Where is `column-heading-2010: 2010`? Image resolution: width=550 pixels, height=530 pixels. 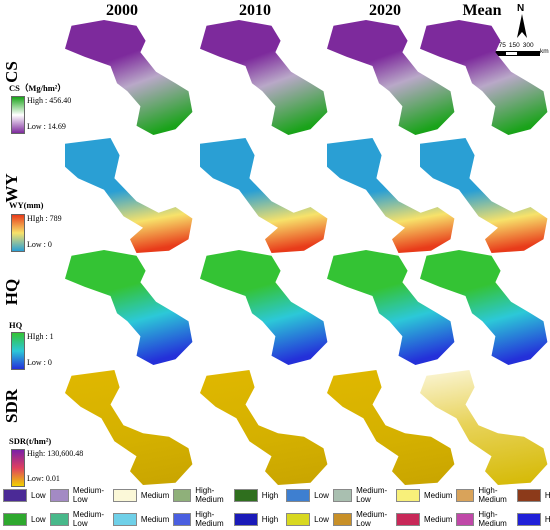 column-heading-2010: 2010 is located at coordinates (255, 10).